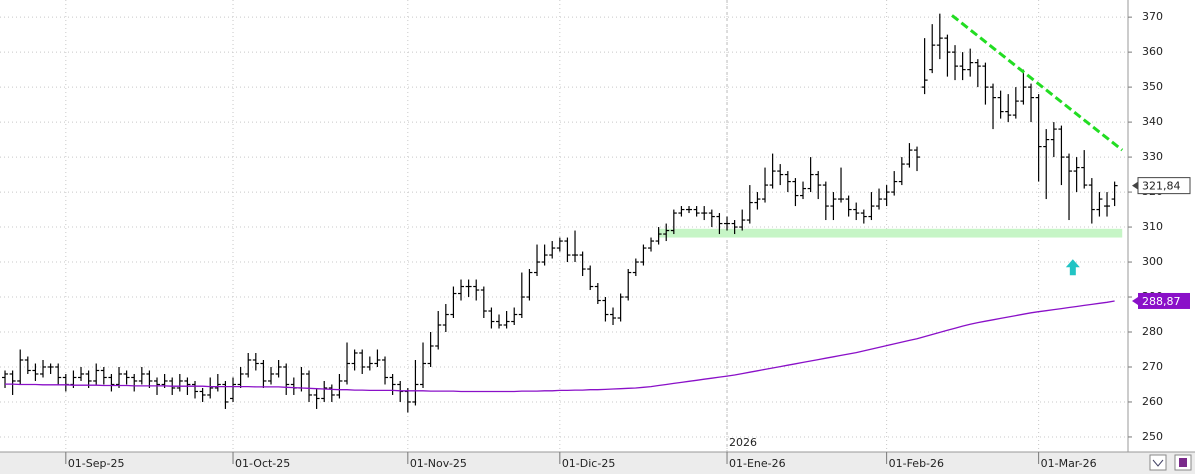 The image size is (1195, 474). I want to click on ma-value-label: 288,87, so click(1161, 301).